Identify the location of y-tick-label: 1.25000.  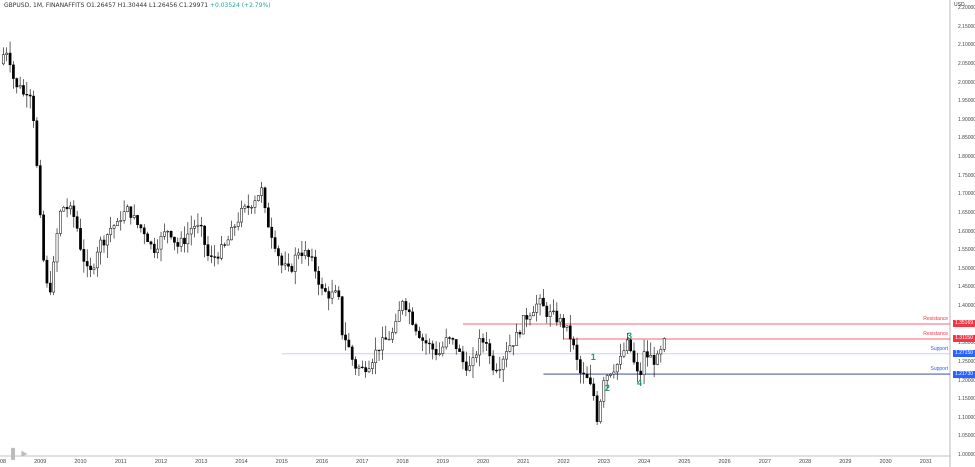
(966, 361).